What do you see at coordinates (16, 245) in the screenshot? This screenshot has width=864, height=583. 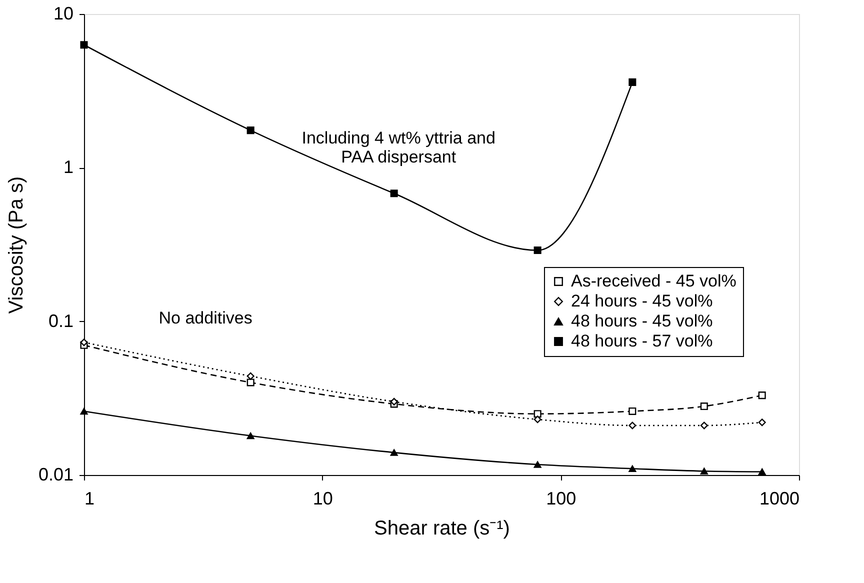 I see `y-axis-title: Viscosity (Pa s)` at bounding box center [16, 245].